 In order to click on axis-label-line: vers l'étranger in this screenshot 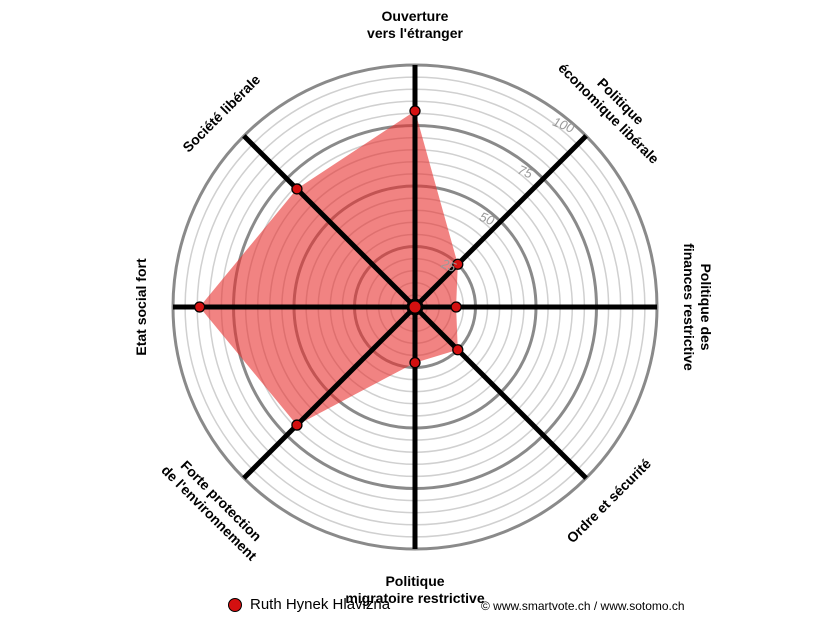, I will do `click(415, 33)`.